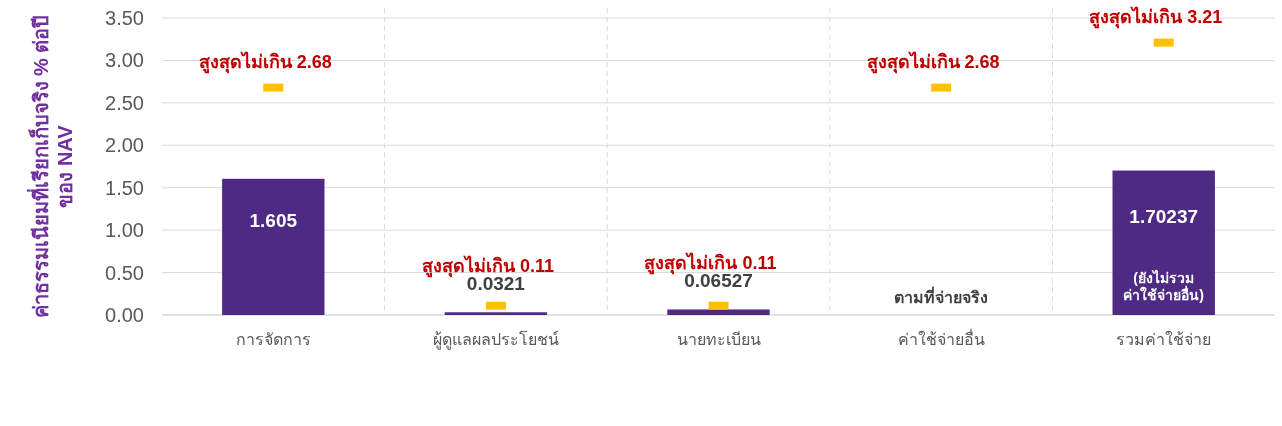 This screenshot has height=426, width=1282. What do you see at coordinates (124, 187) in the screenshot?
I see `text: 1.50` at bounding box center [124, 187].